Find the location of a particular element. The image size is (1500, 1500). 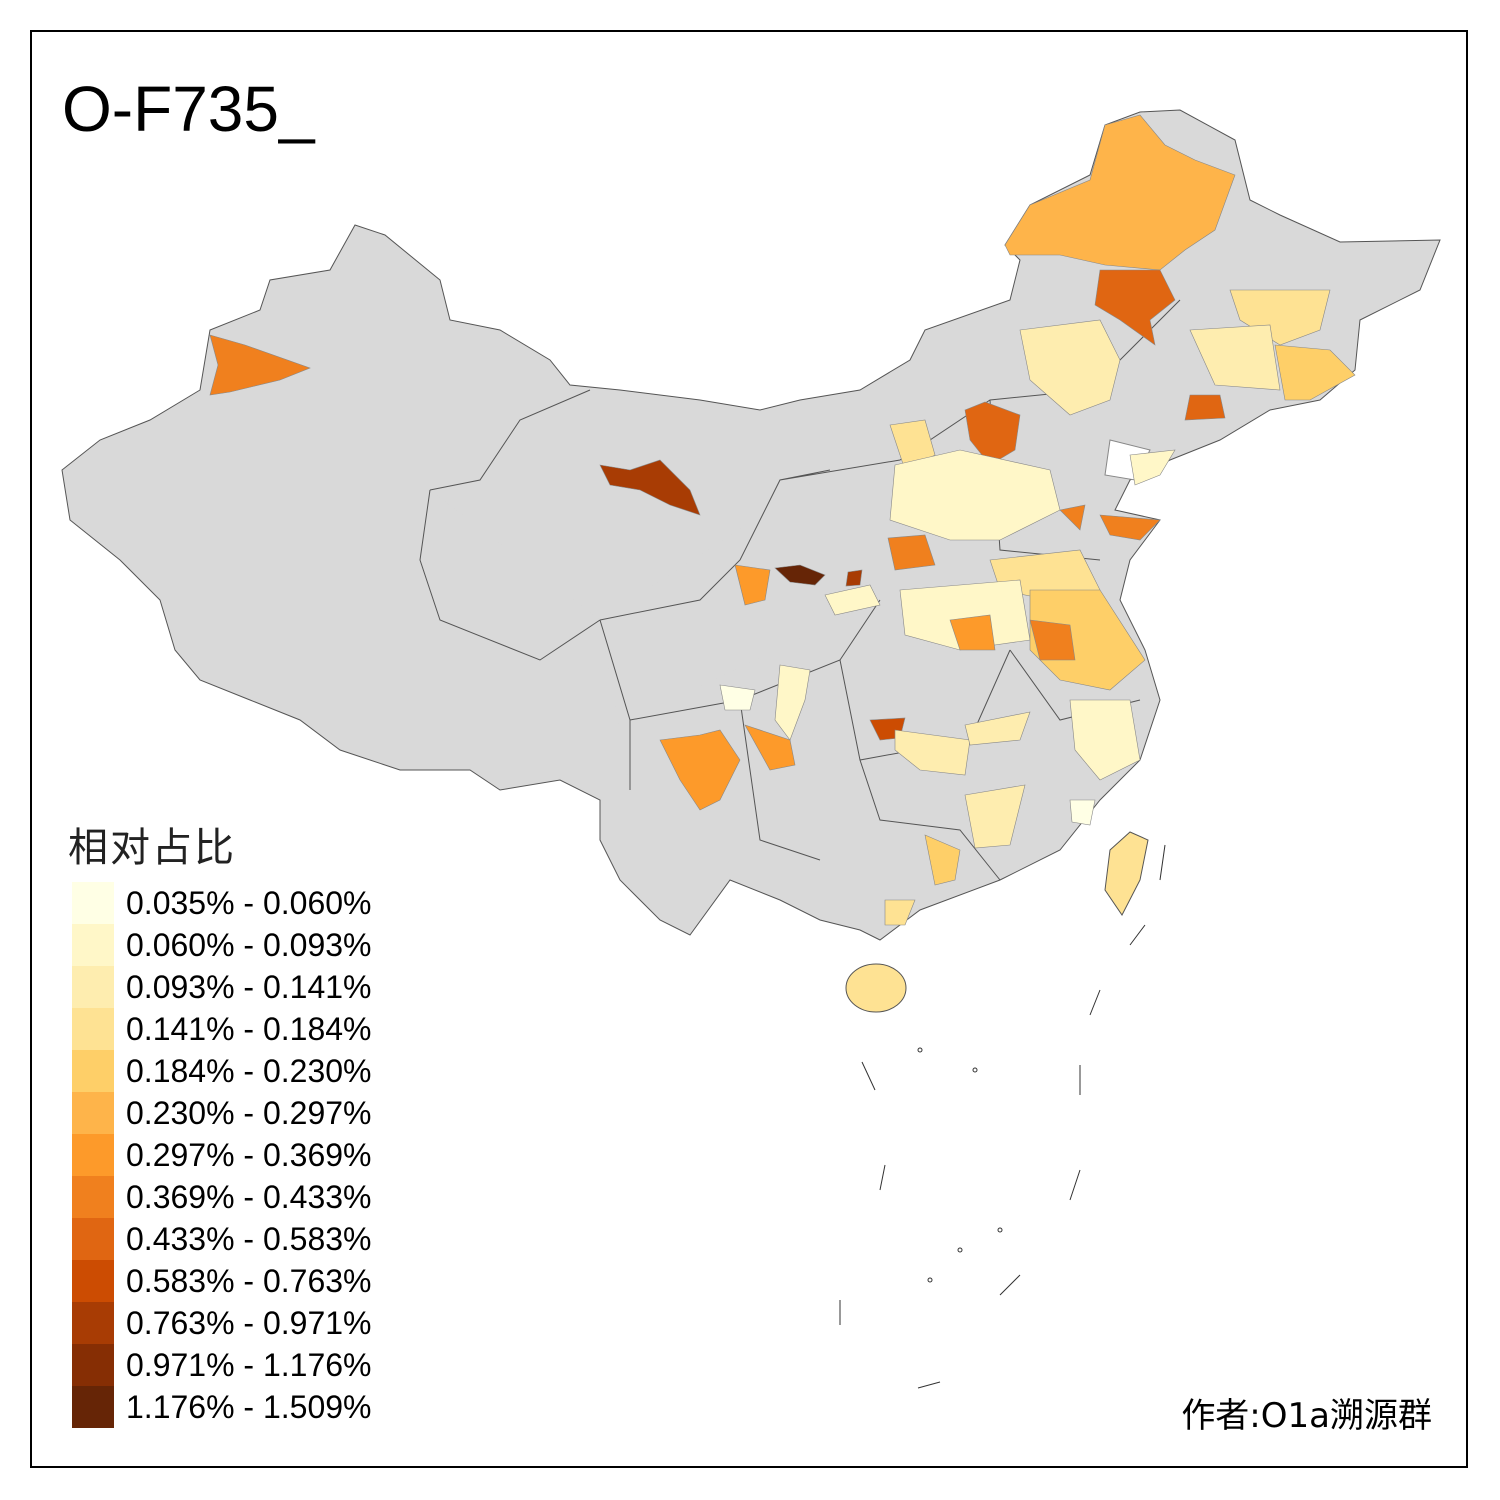

hainan is located at coordinates (876, 988).